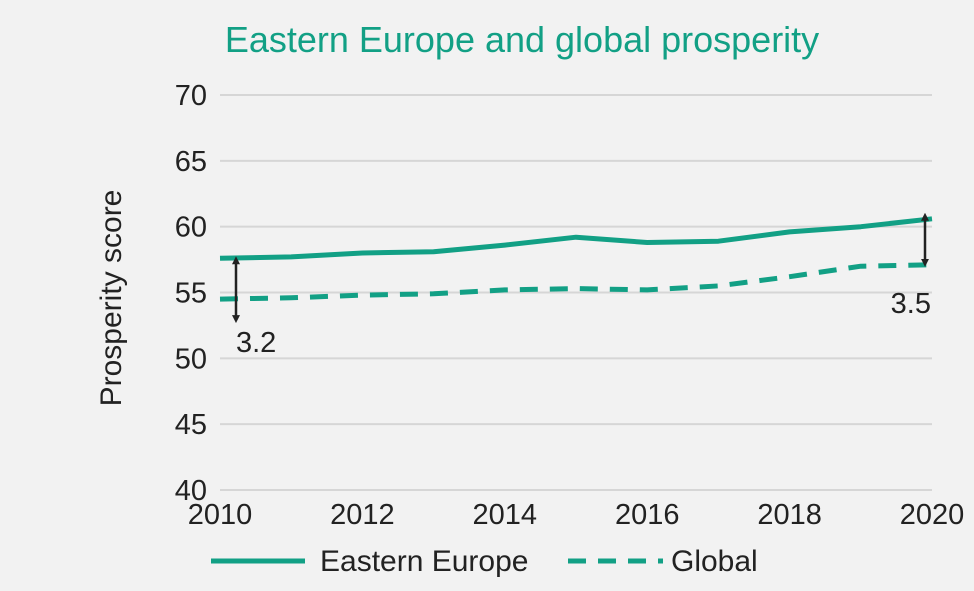 This screenshot has width=974, height=591. Describe the element at coordinates (191, 425) in the screenshot. I see `y-tick-label: 45` at that location.